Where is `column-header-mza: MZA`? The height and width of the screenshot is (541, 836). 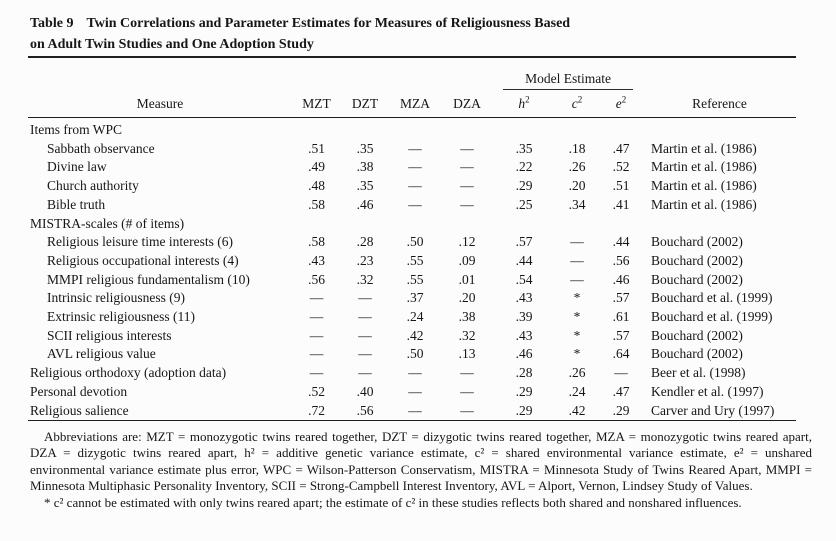
column-header-mza: MZA is located at coordinates (415, 103).